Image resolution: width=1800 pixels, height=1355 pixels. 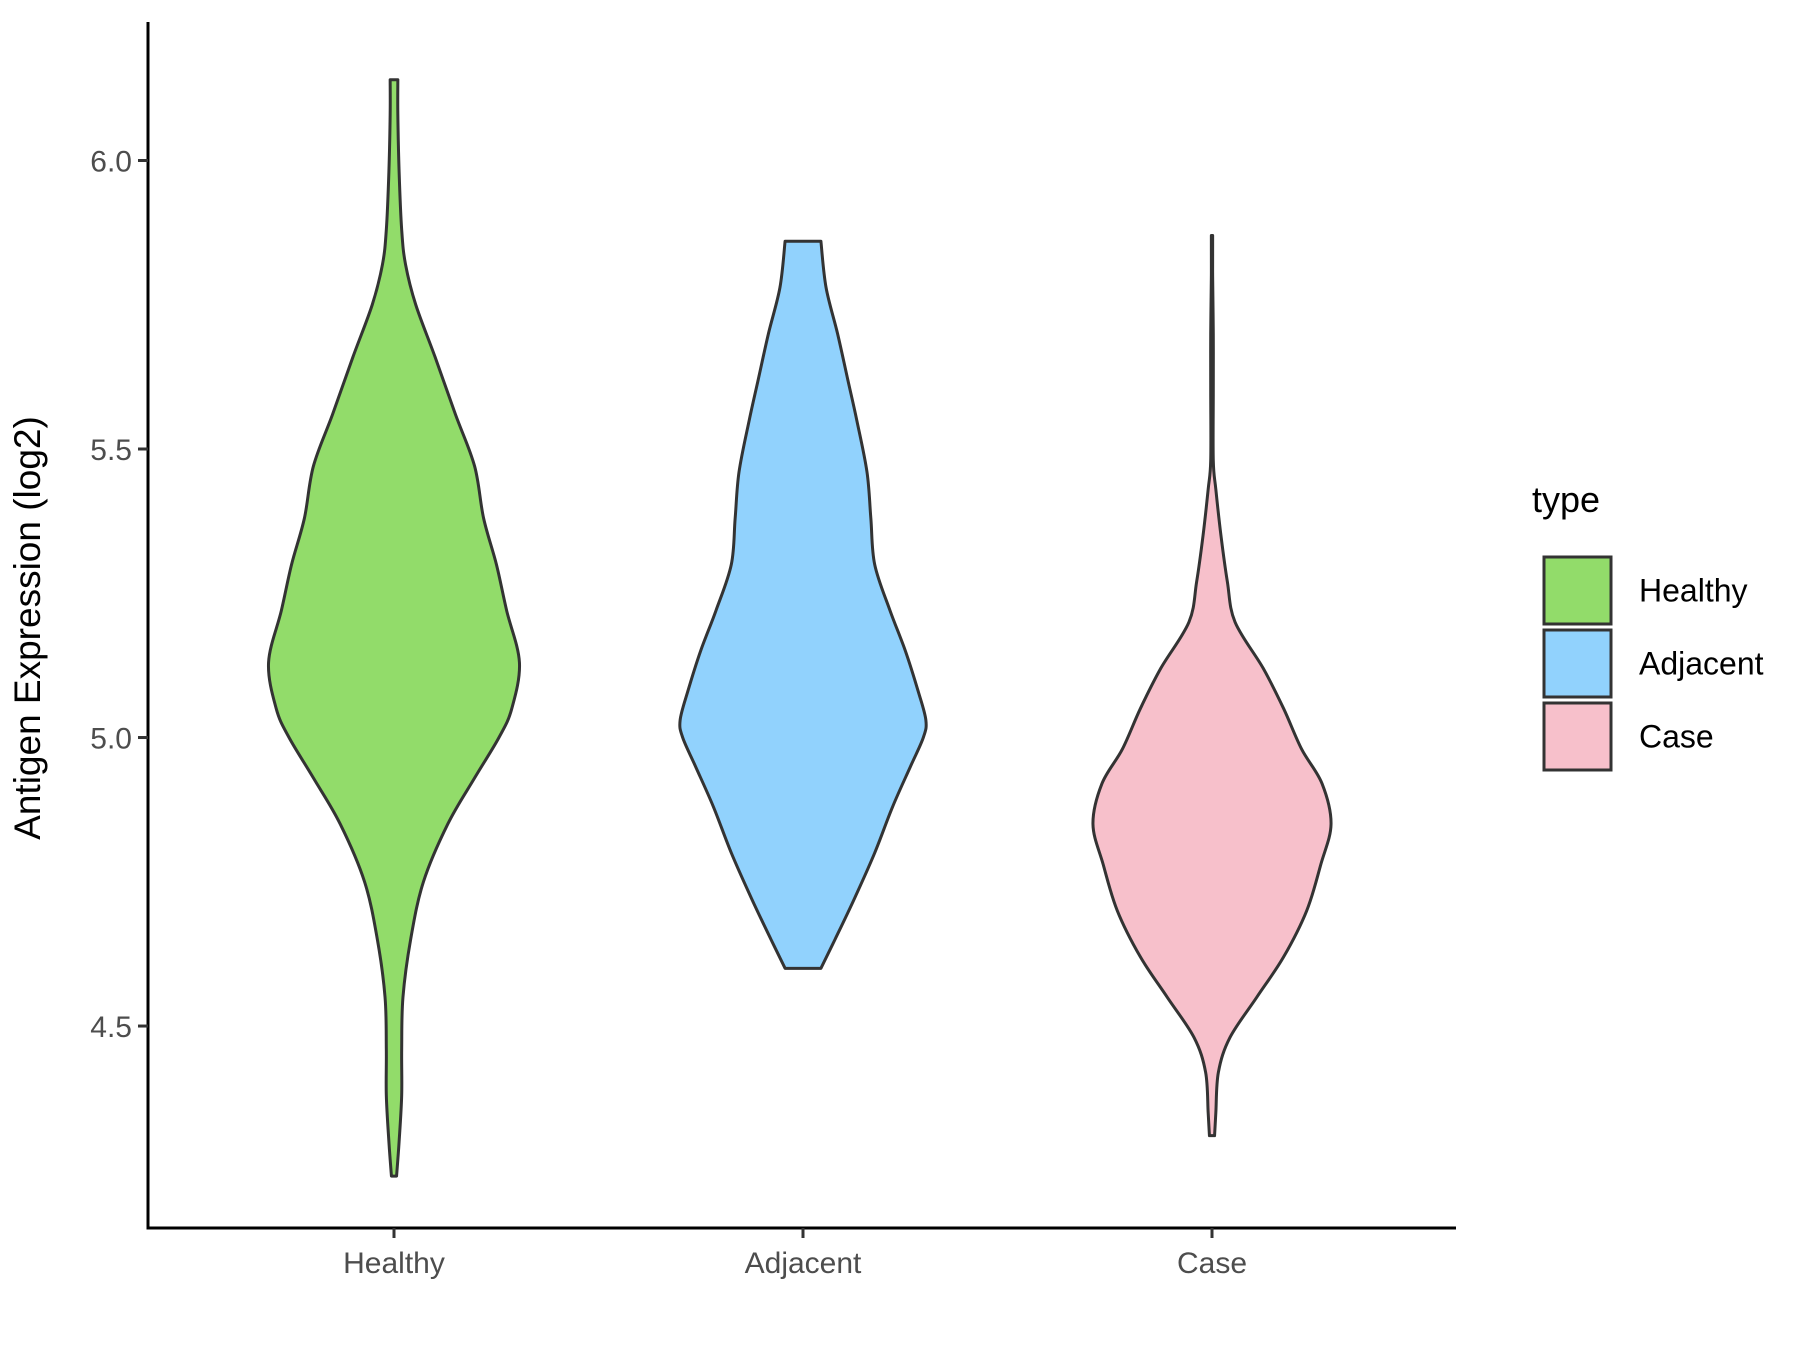 I want to click on legend-label-case: Case, so click(x=1676, y=737).